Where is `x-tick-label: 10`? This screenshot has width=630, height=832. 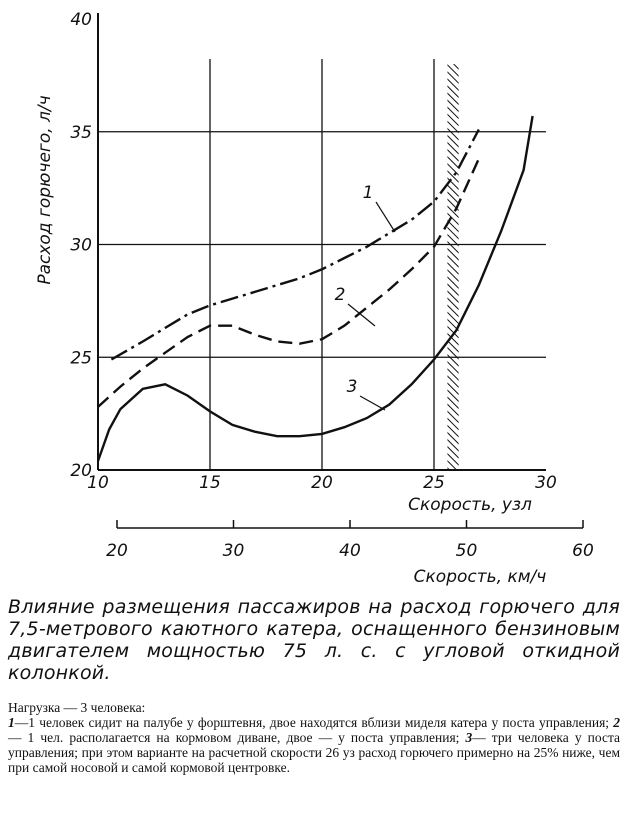 x-tick-label: 10 is located at coordinates (98, 483).